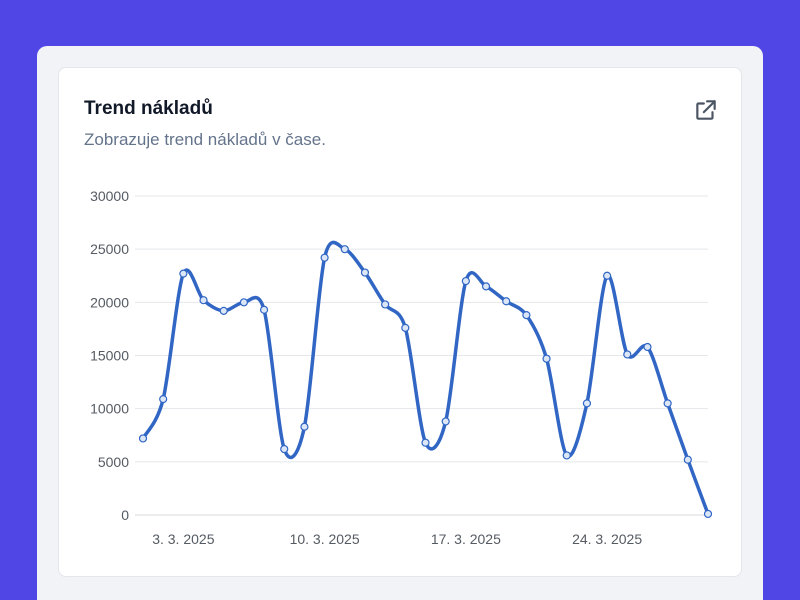  What do you see at coordinates (109, 249) in the screenshot?
I see `y-tick-label: 25000` at bounding box center [109, 249].